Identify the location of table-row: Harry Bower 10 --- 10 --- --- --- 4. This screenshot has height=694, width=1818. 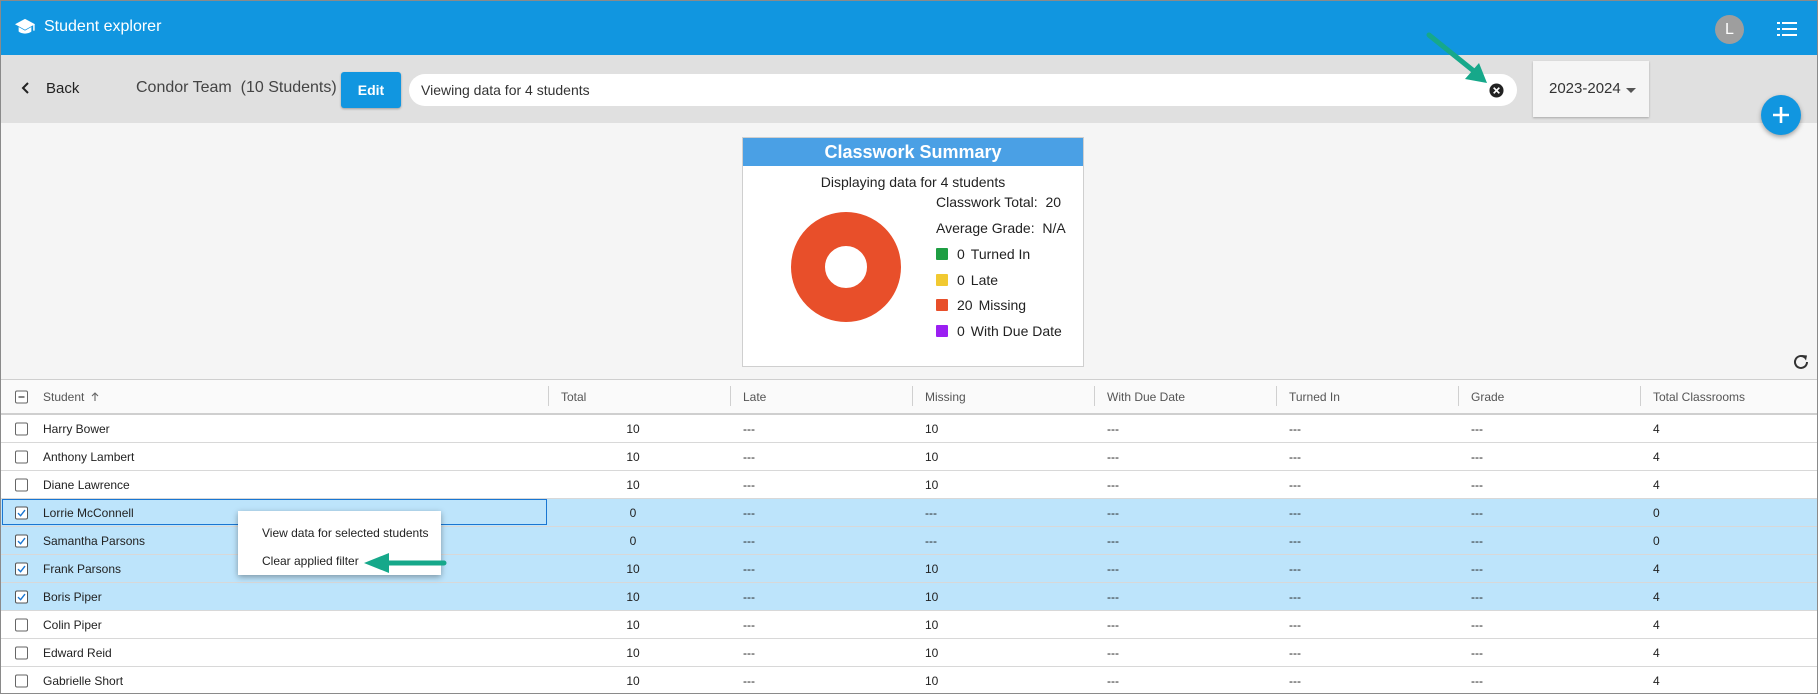
(909, 429).